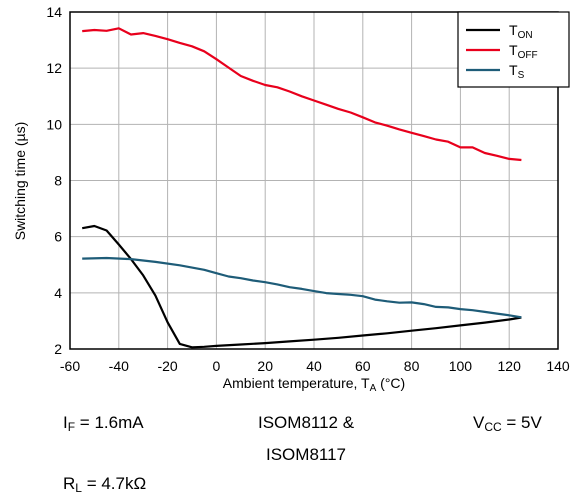  I want to click on x-tick-label: 100, so click(461, 366).